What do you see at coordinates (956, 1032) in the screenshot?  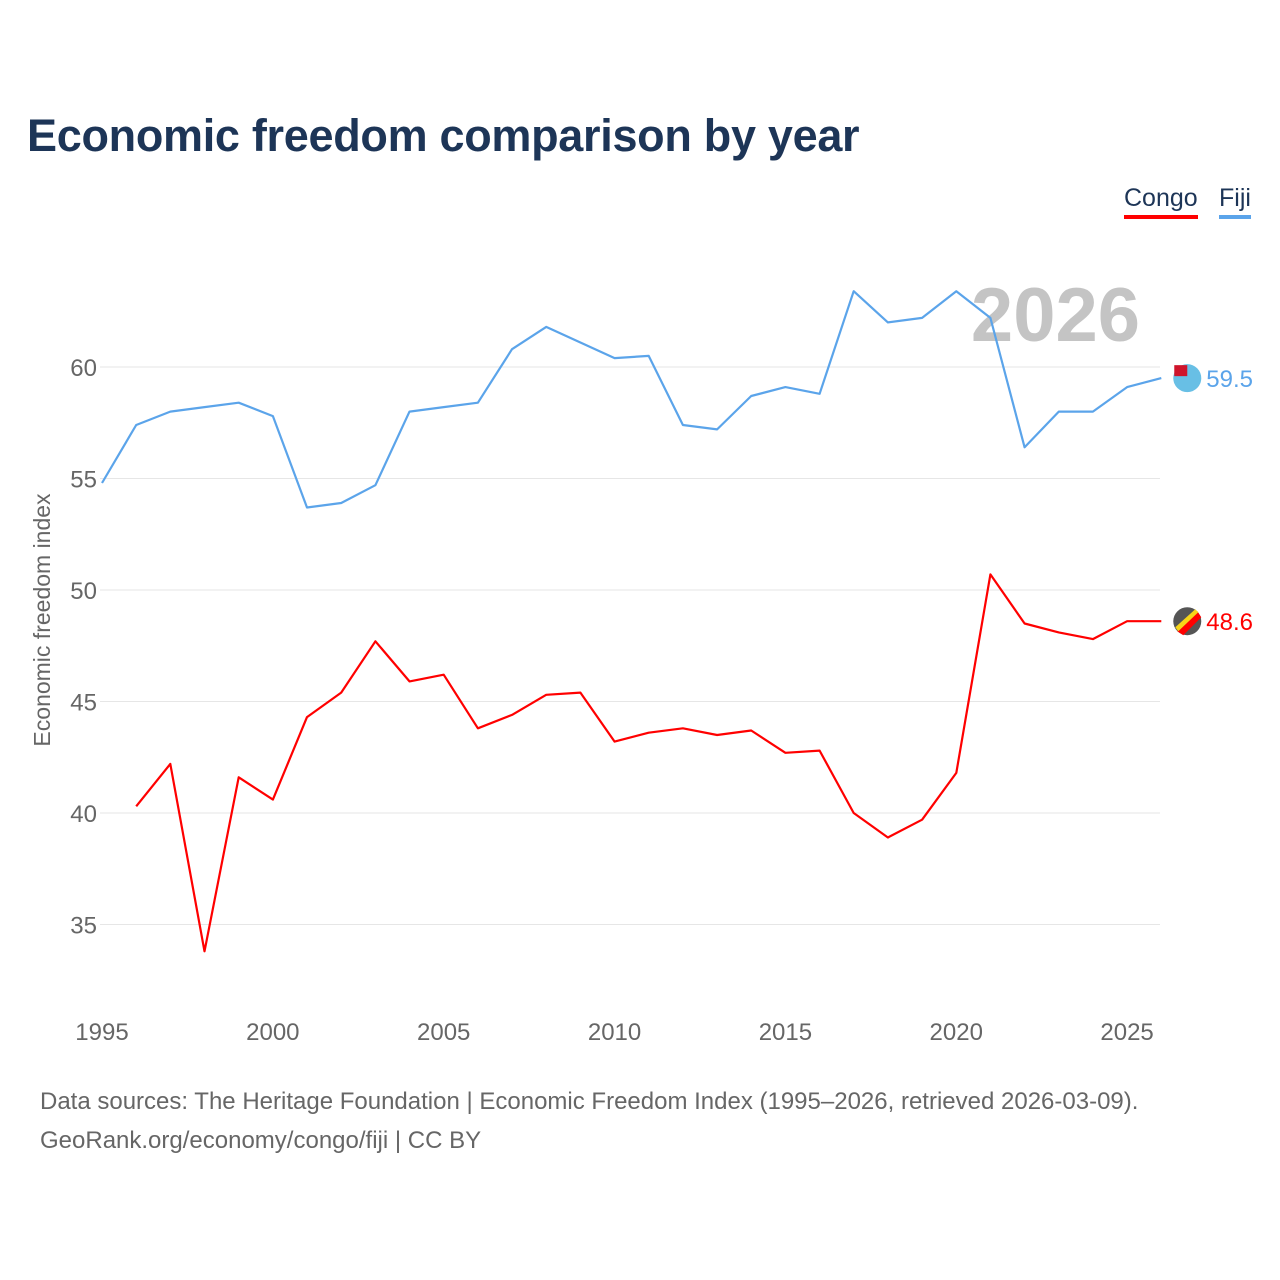 I see `x-tick-label: 2020` at bounding box center [956, 1032].